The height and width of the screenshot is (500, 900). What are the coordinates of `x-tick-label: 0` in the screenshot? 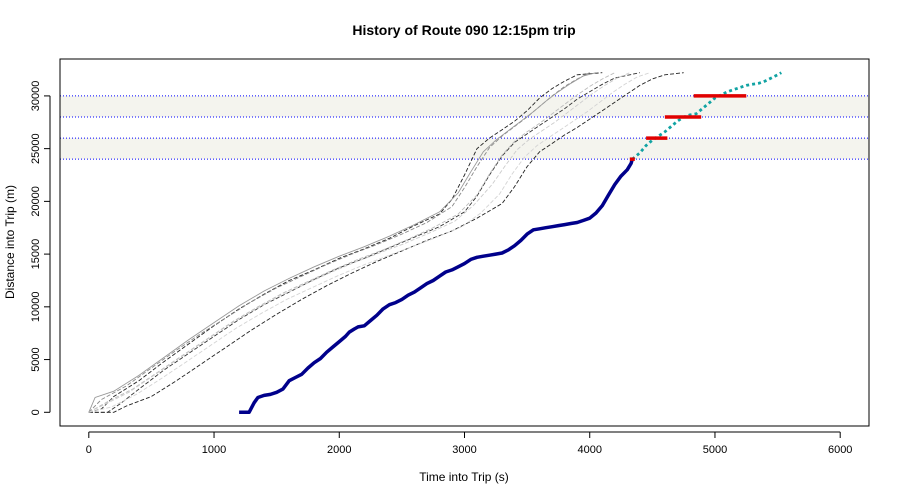 It's located at (89, 450).